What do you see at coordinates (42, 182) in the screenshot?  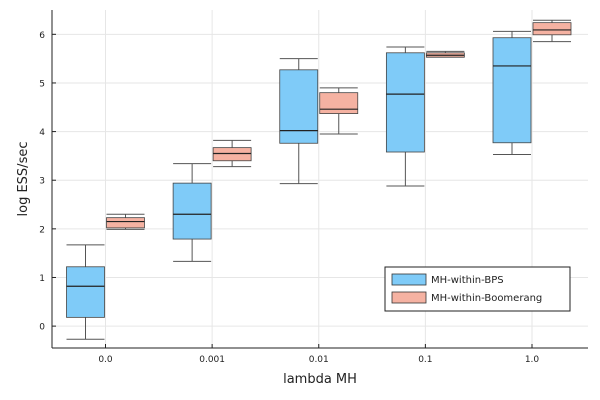 I see `y-tick-label: 3` at bounding box center [42, 182].